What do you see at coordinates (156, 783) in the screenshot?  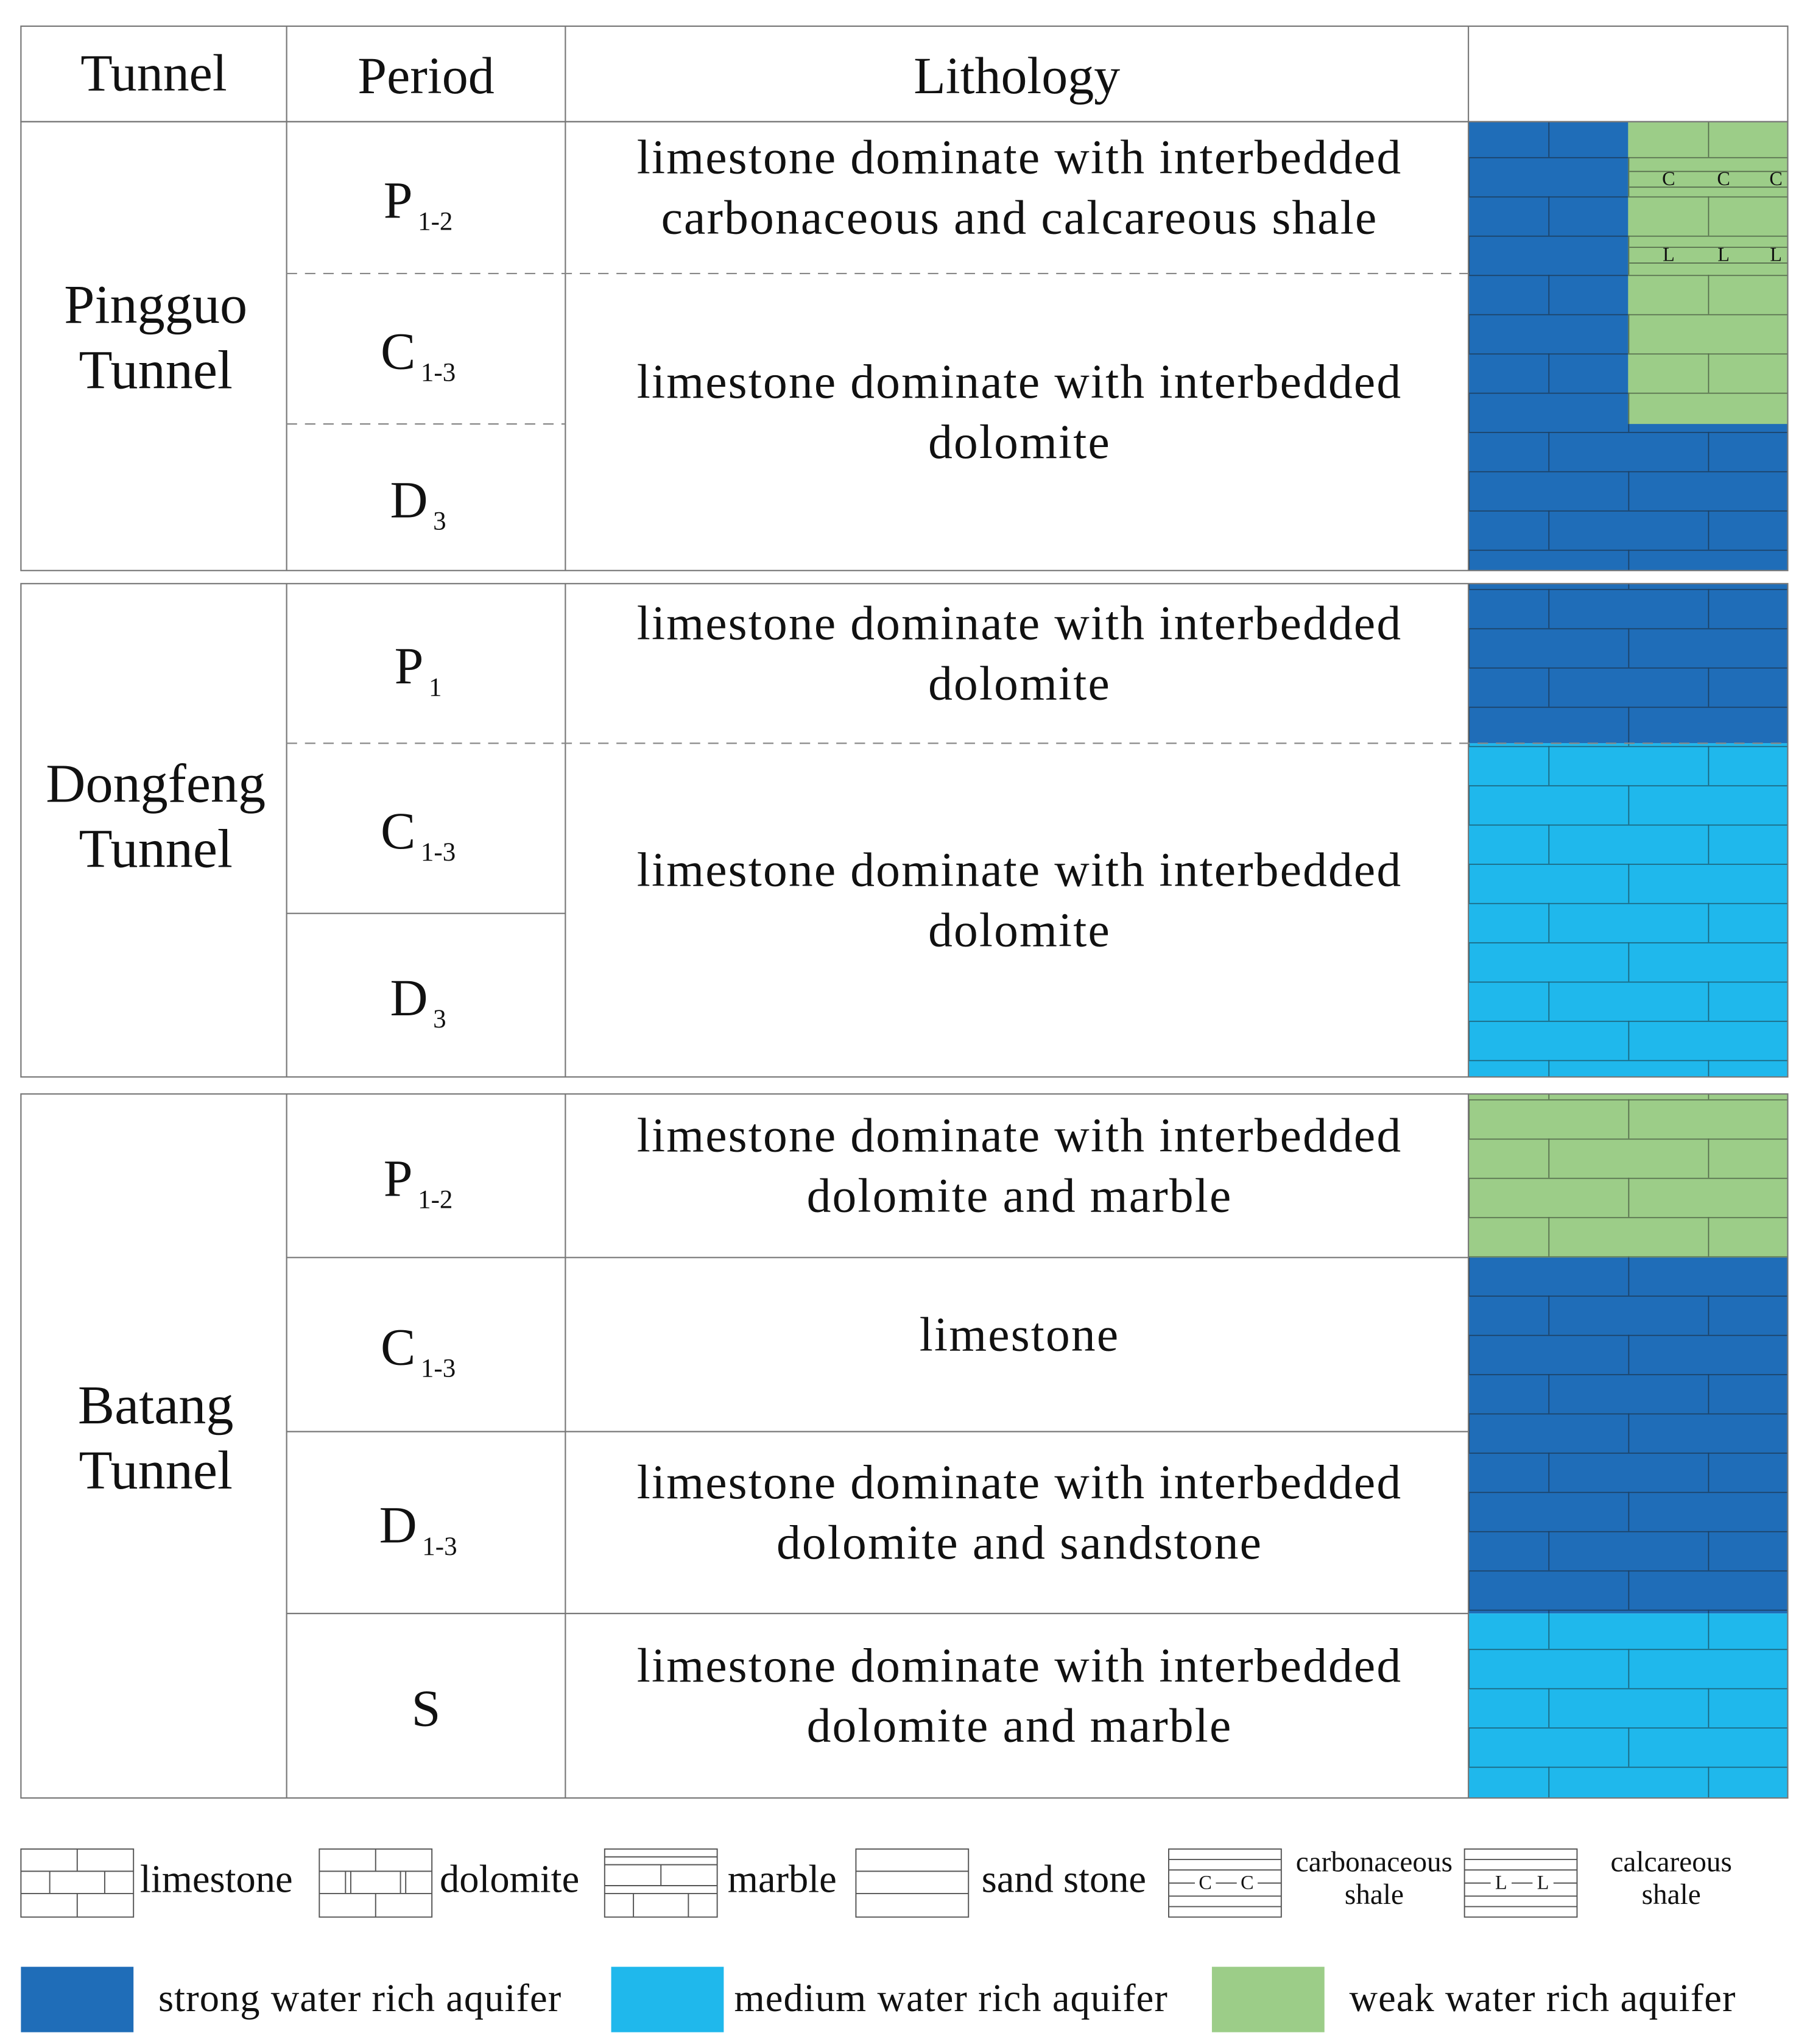 I see `tunnel-name: Dongfeng` at bounding box center [156, 783].